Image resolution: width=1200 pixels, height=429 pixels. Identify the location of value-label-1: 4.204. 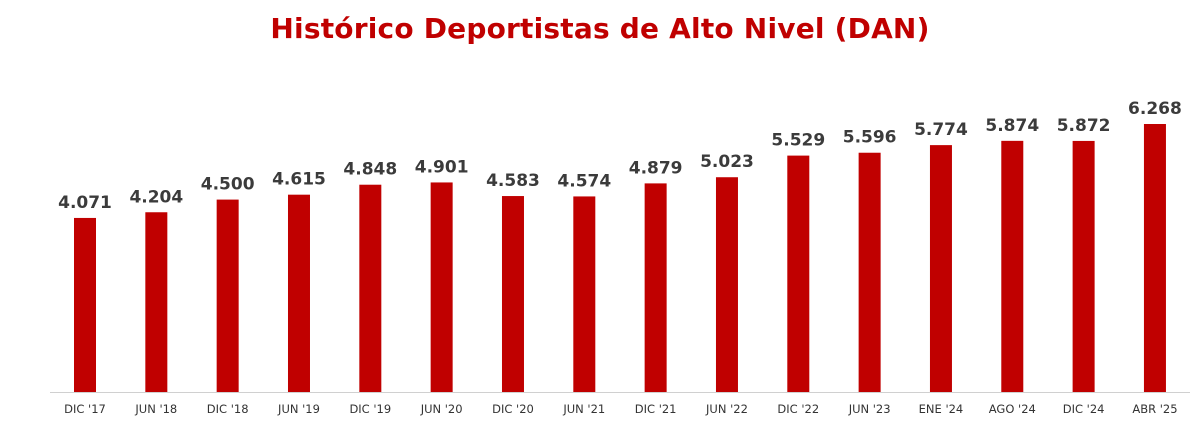
(156, 197).